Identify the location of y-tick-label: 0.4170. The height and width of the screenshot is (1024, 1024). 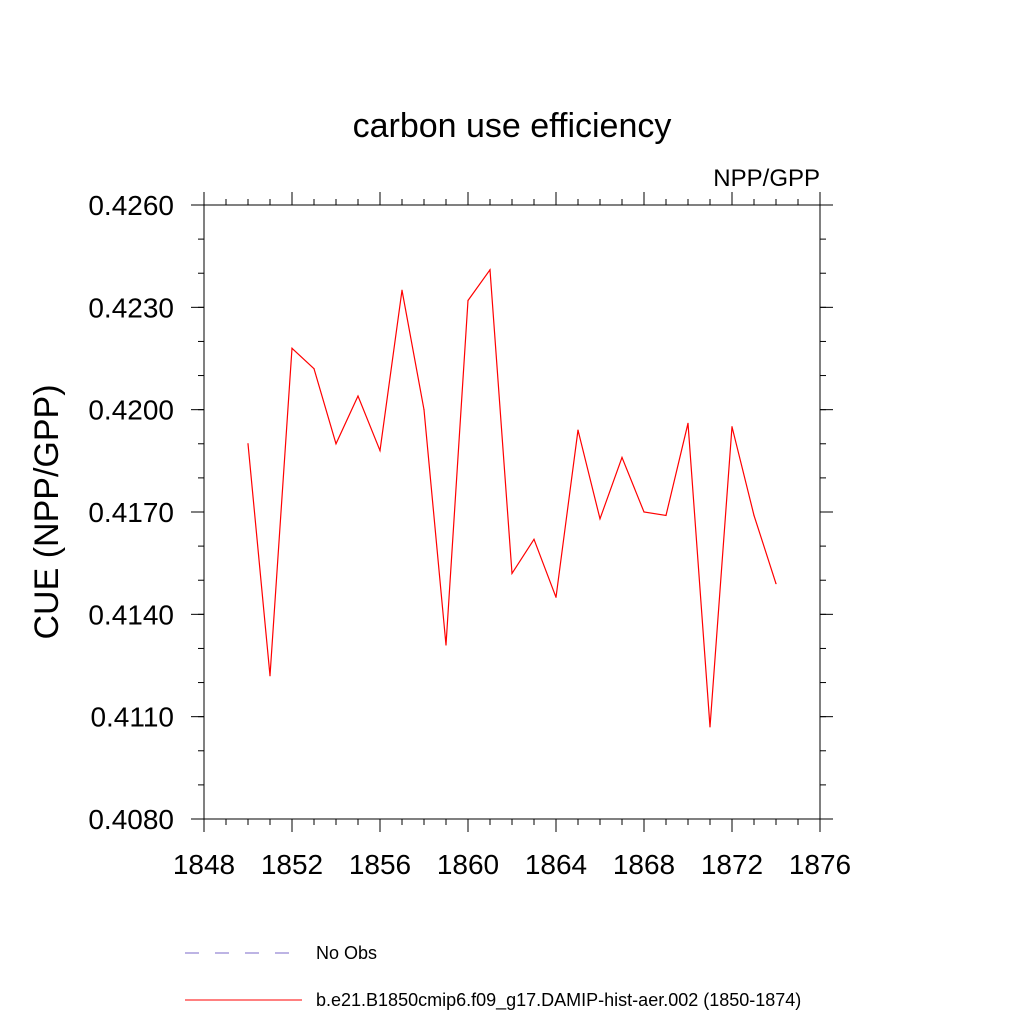
(131, 512).